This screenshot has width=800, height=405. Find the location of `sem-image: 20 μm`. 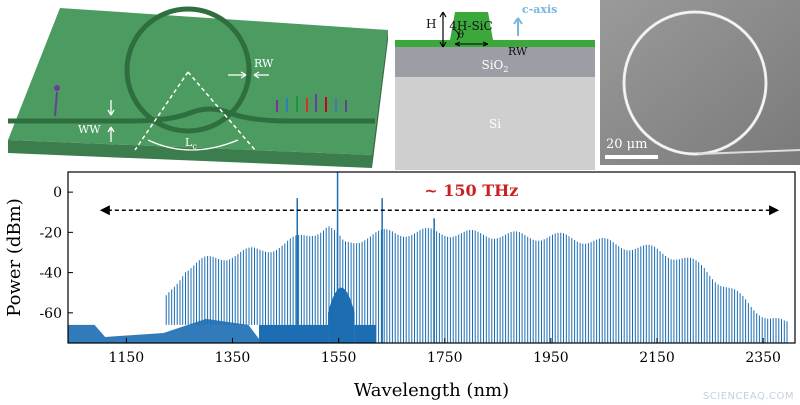

sem-image: 20 μm is located at coordinates (700, 82).